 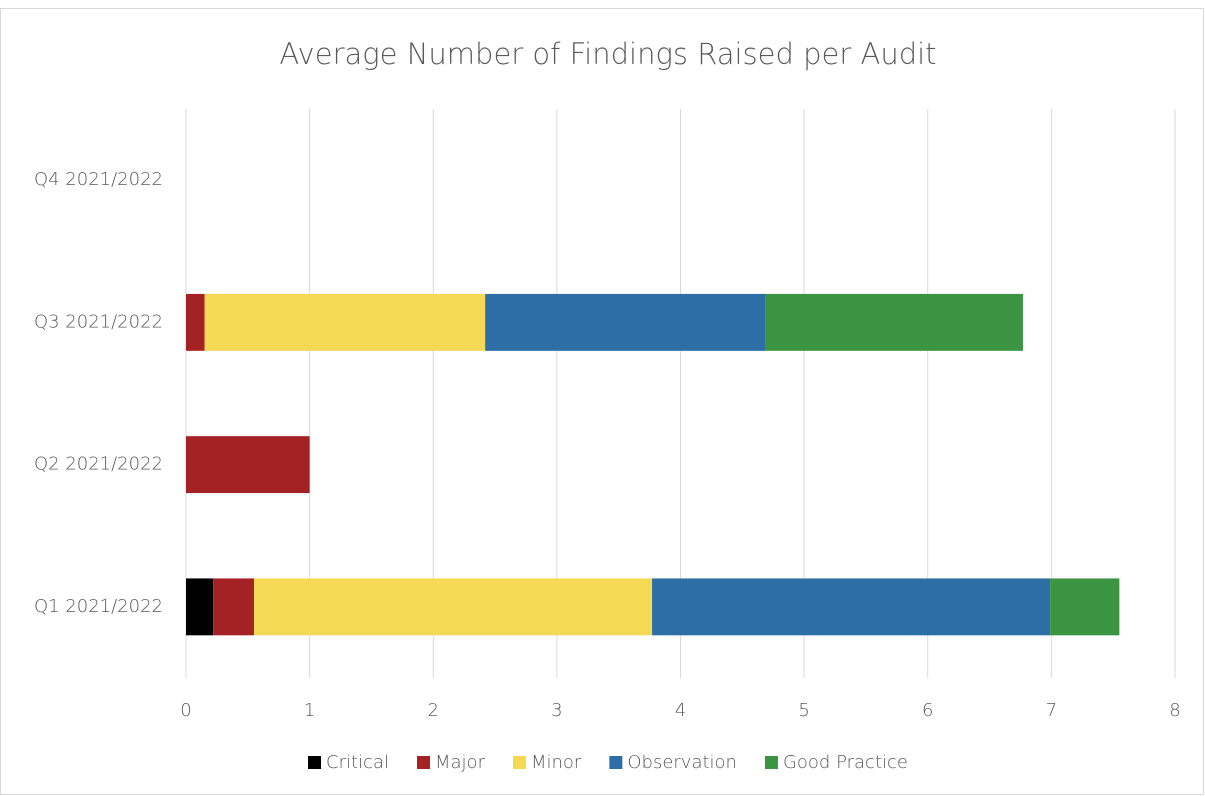 I want to click on x-tick-label: 2, so click(x=433, y=710).